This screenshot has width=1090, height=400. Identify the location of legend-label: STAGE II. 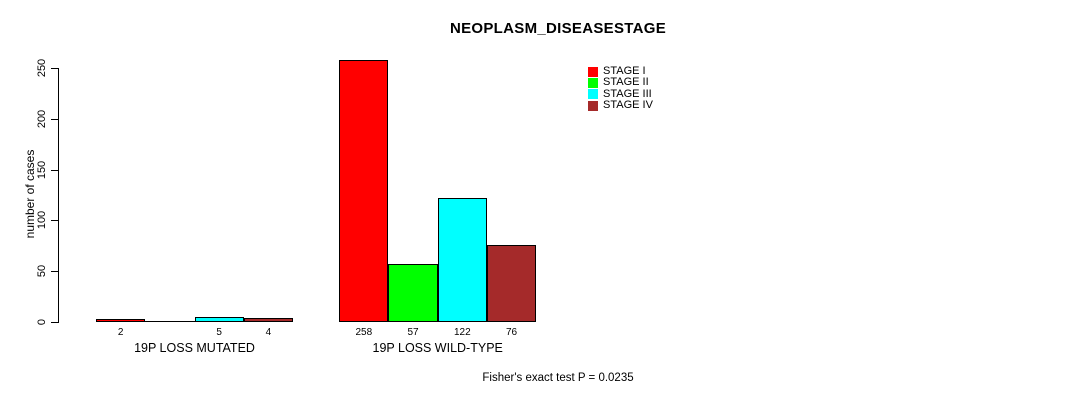
(626, 82).